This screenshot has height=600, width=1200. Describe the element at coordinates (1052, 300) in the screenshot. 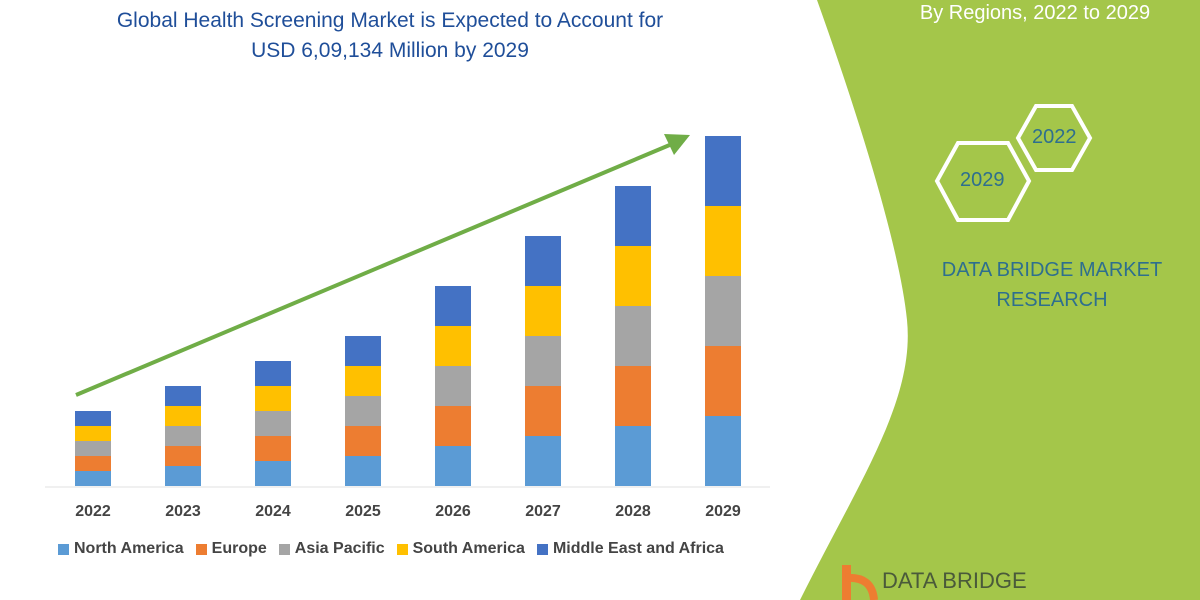

I see `brand-line-2: RESEARCH` at that location.